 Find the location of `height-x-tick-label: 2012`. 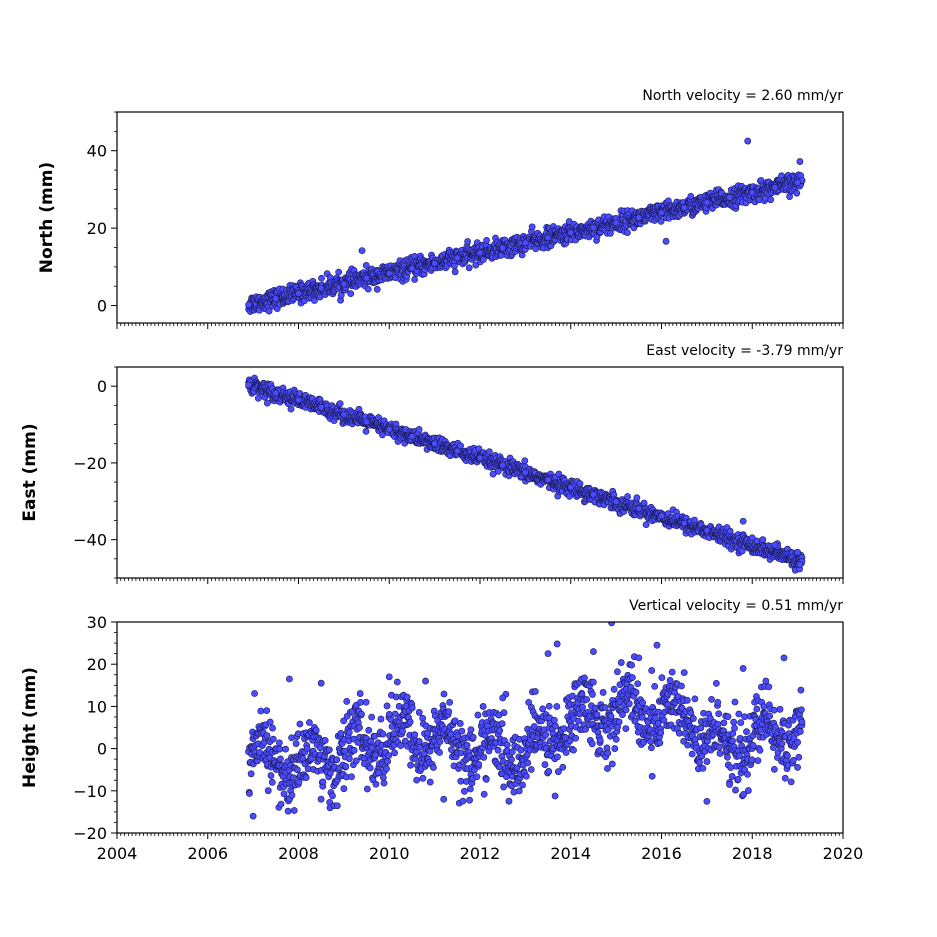

height-x-tick-label: 2012 is located at coordinates (480, 853).